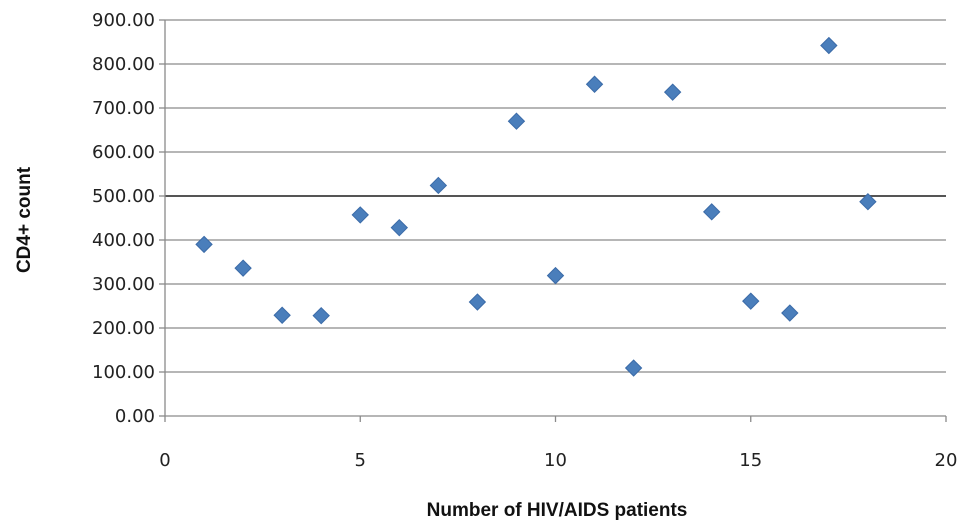 This screenshot has width=964, height=525. Describe the element at coordinates (135, 416) in the screenshot. I see `y-tick-label-0: 0.00` at that location.